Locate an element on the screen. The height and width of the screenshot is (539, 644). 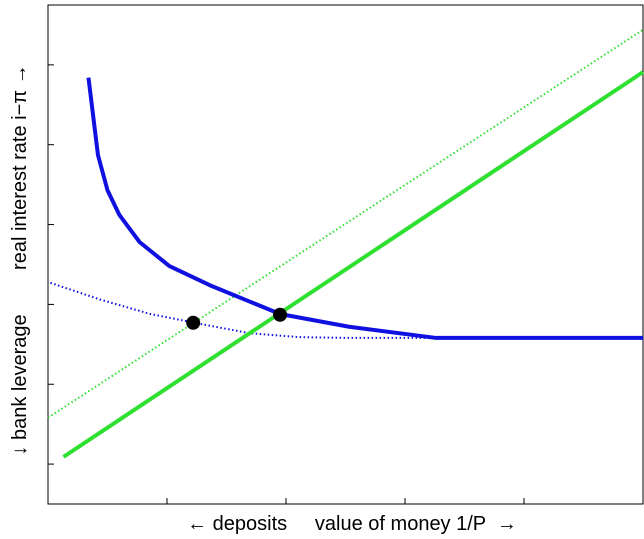
y-axis-label: ↓ bank leverage real interest rate i−π → is located at coordinates (20, 259).